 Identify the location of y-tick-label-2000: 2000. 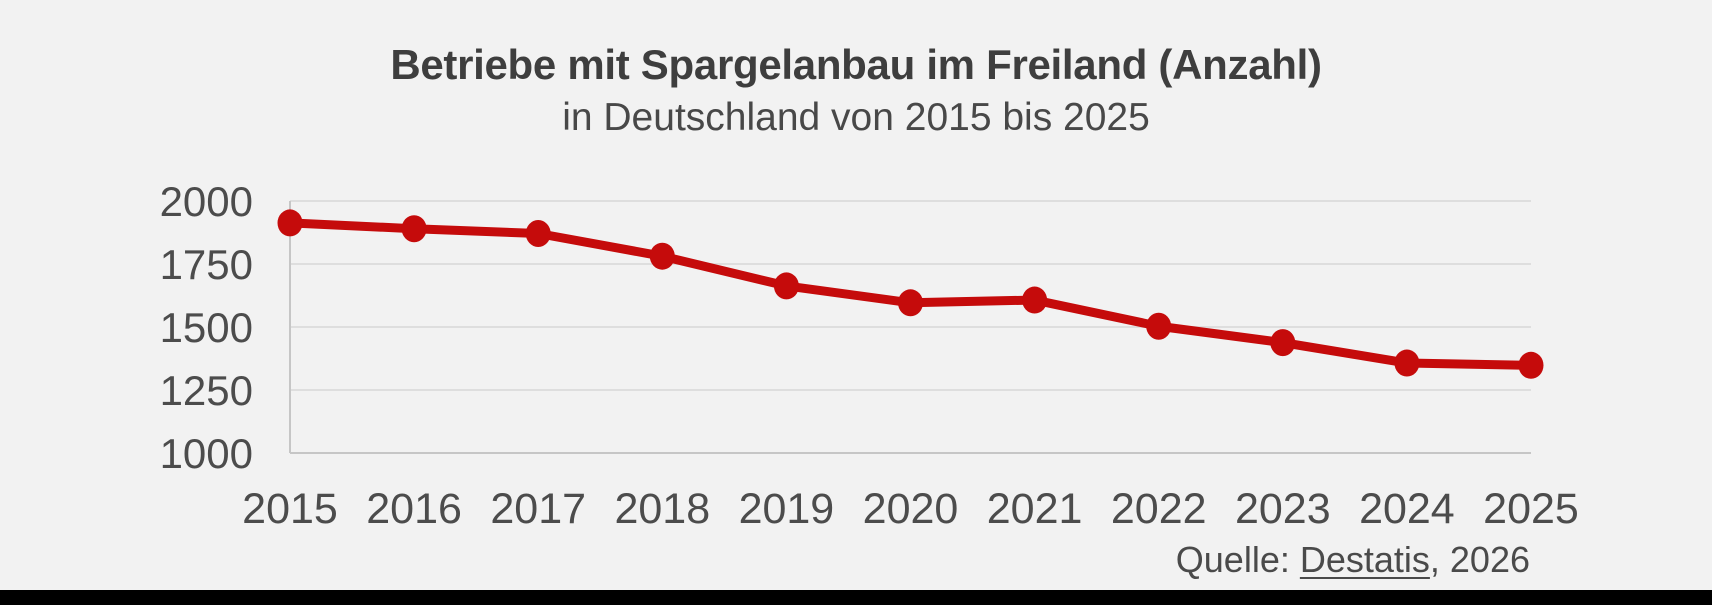
(206, 201).